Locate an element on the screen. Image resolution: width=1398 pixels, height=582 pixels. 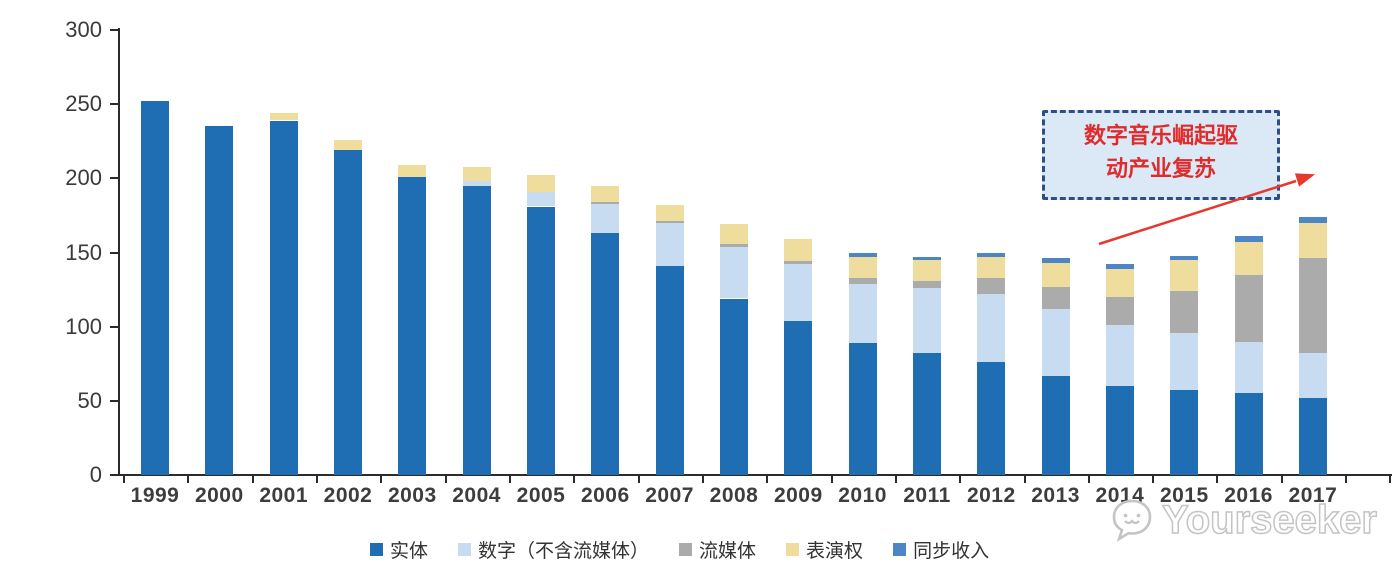
x-axis-category-label: 2015 is located at coordinates (1184, 495).